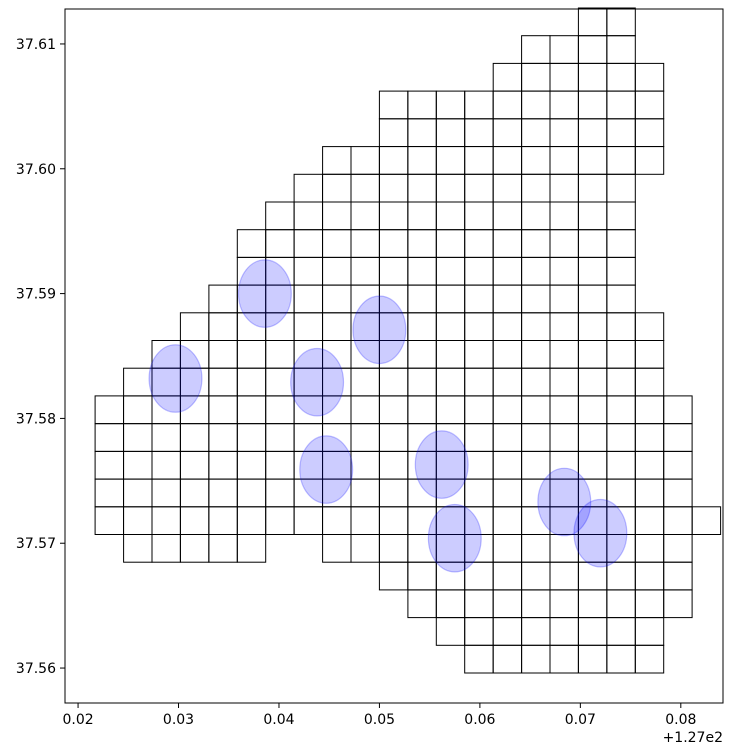 This screenshot has width=737, height=745. I want to click on x-axis: 0.02 0.03 0.04 0.05 0.06 0.07 0.08, so click(379, 715).